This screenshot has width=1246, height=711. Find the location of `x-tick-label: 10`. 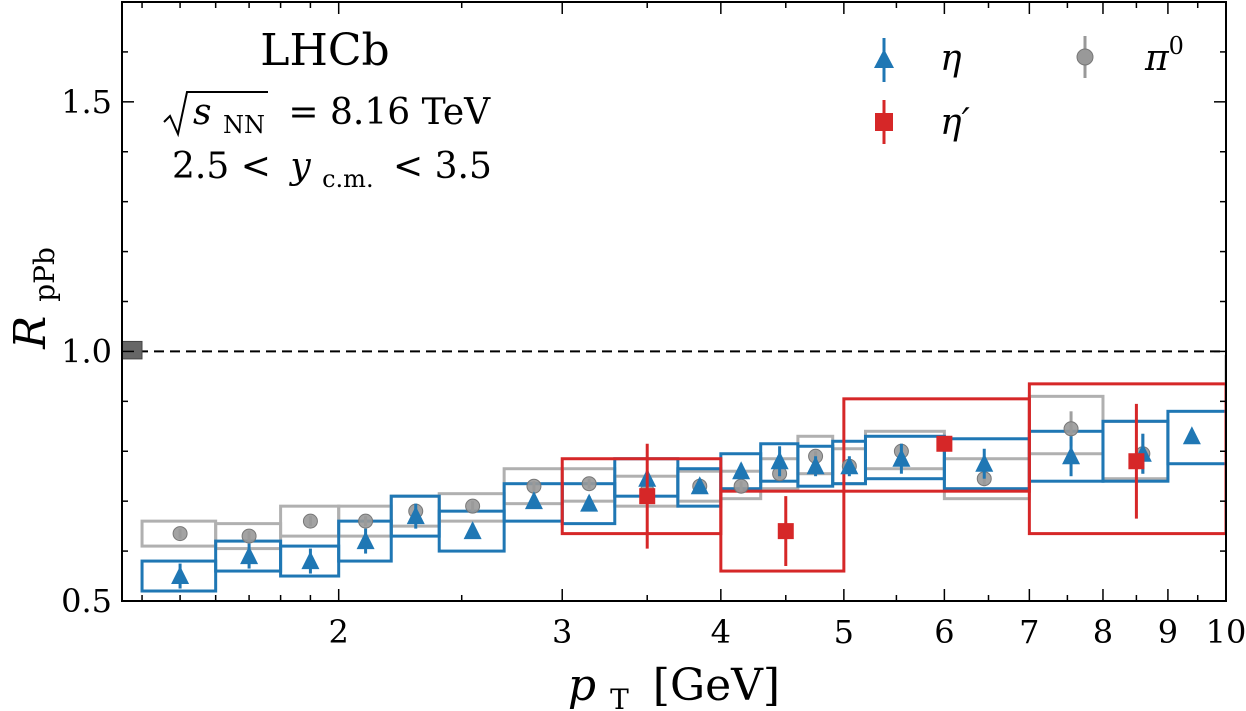

x-tick-label: 10 is located at coordinates (1226, 632).